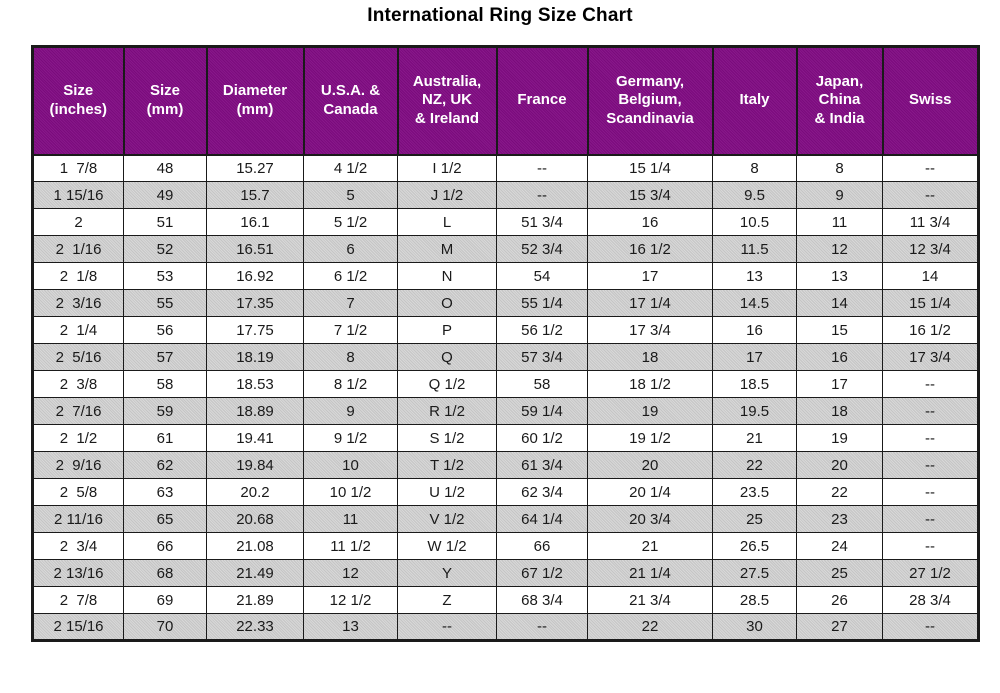 This screenshot has height=693, width=1000. I want to click on table-cell-japan-china-india: 19, so click(839, 438).